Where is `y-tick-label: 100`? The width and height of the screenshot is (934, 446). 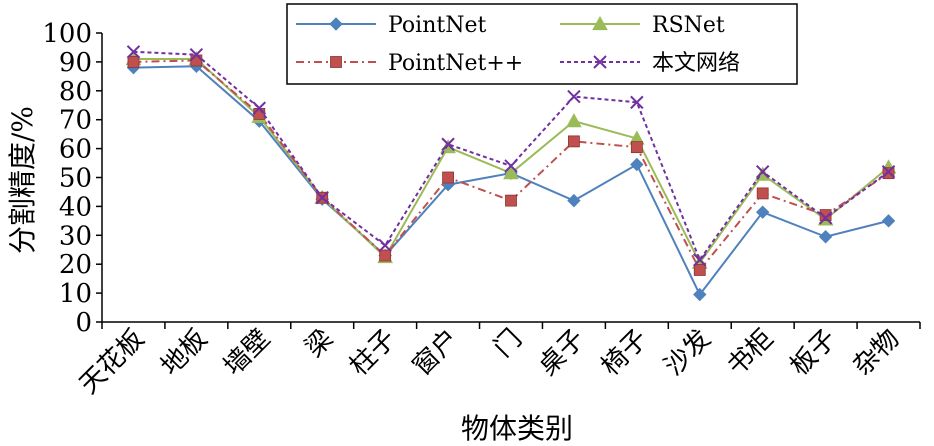
y-tick-label: 100 is located at coordinates (67, 34).